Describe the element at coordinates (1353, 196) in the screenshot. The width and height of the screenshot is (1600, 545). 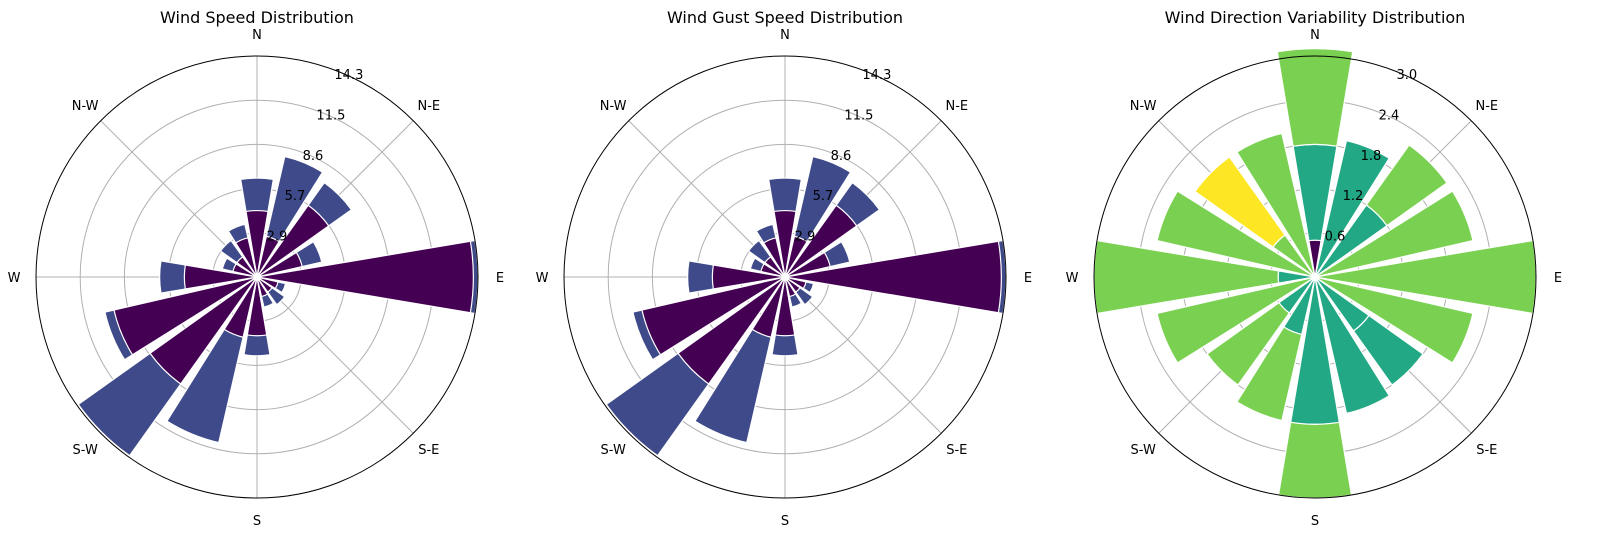
I see `radial-tick-label: 1.2` at that location.